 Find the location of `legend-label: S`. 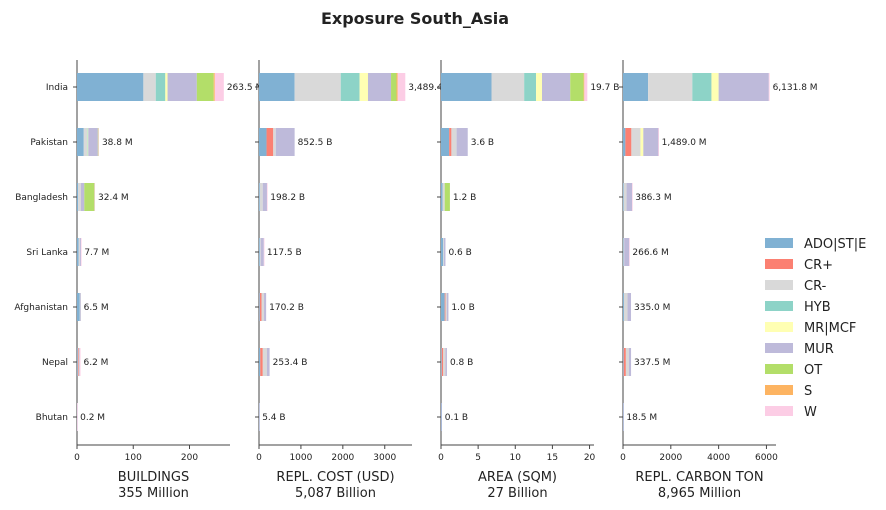

legend-label: S is located at coordinates (808, 391).